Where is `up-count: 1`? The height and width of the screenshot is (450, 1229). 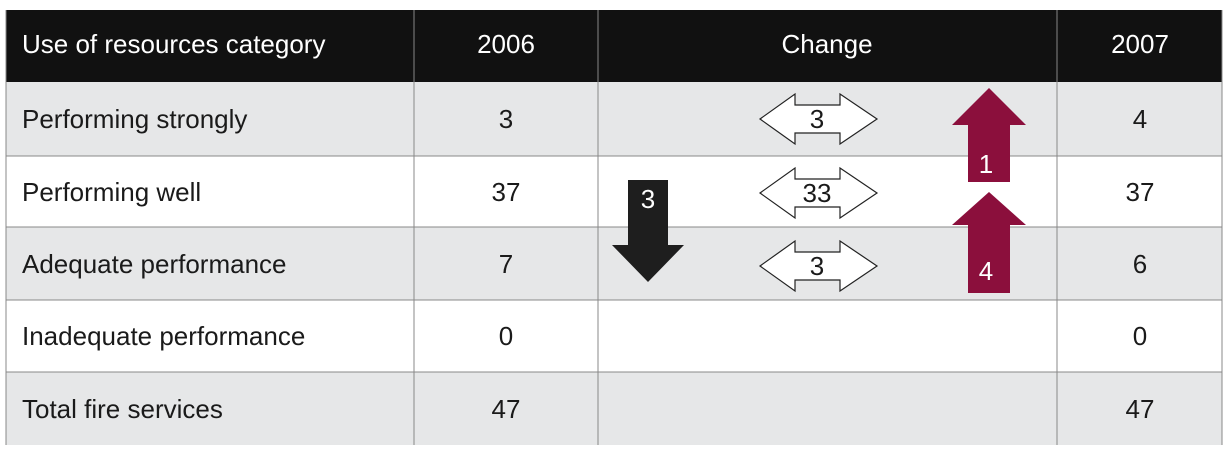
up-count: 1 is located at coordinates (986, 164).